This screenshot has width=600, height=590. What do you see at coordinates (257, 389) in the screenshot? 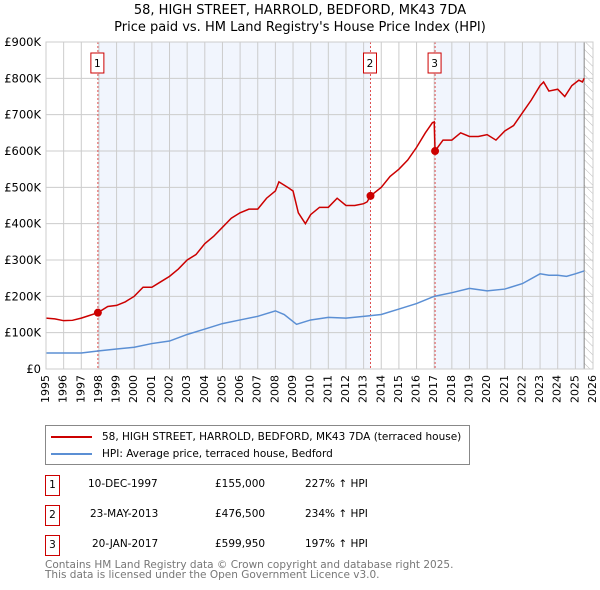
I see `x-tick-label: 2007` at bounding box center [257, 389].